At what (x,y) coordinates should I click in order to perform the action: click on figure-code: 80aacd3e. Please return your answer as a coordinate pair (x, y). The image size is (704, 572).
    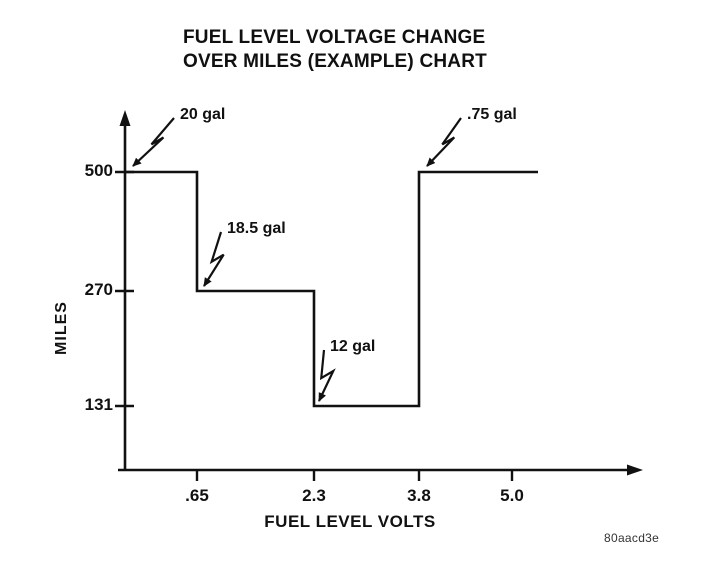
    Looking at the image, I should click on (632, 538).